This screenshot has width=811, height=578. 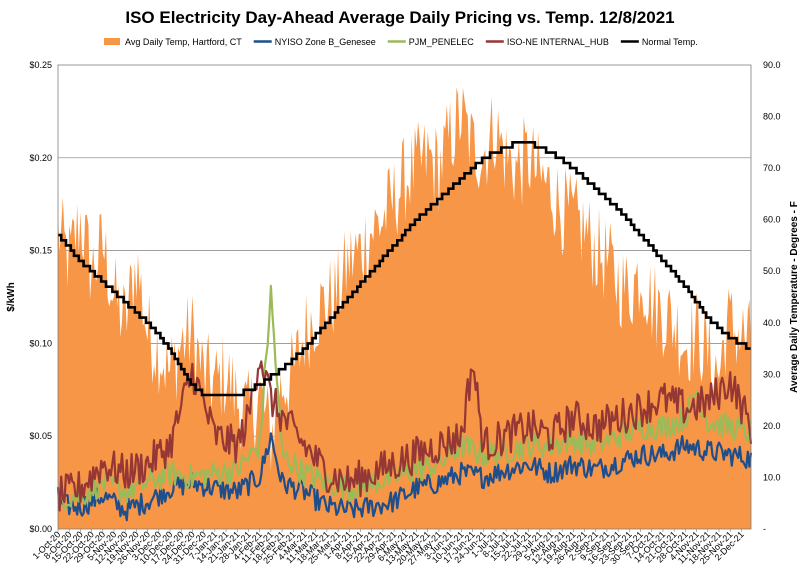 I want to click on y2-tick-label: 50.0, so click(x=772, y=271).